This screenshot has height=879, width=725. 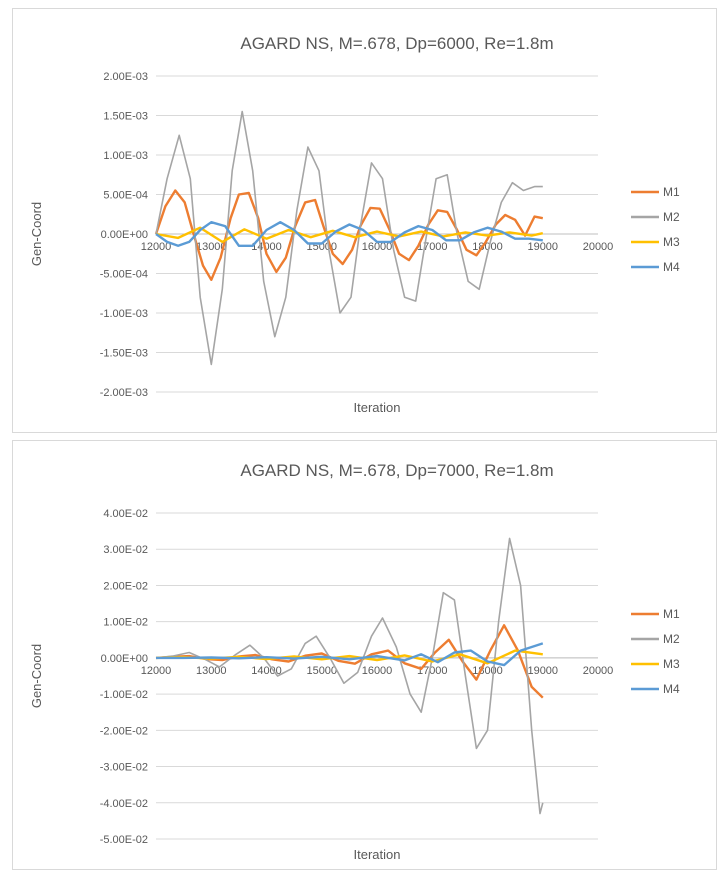 What do you see at coordinates (124, 731) in the screenshot?
I see `chart-2-y-tick-label: -2.00E-02` at bounding box center [124, 731].